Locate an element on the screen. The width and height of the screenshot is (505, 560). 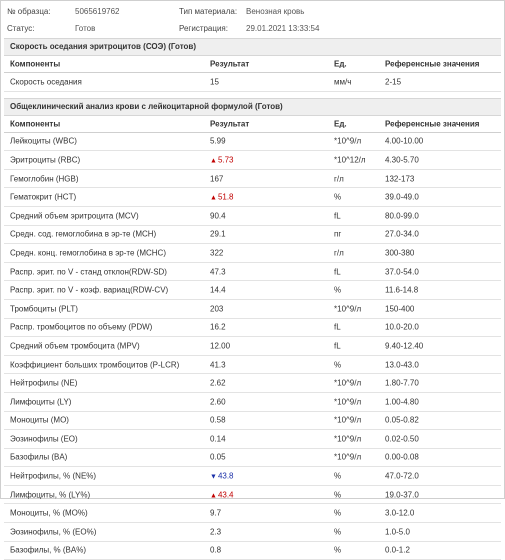
component-name: Коэффициент больших тромбоцитов (P-LCR) is located at coordinates (95, 365).